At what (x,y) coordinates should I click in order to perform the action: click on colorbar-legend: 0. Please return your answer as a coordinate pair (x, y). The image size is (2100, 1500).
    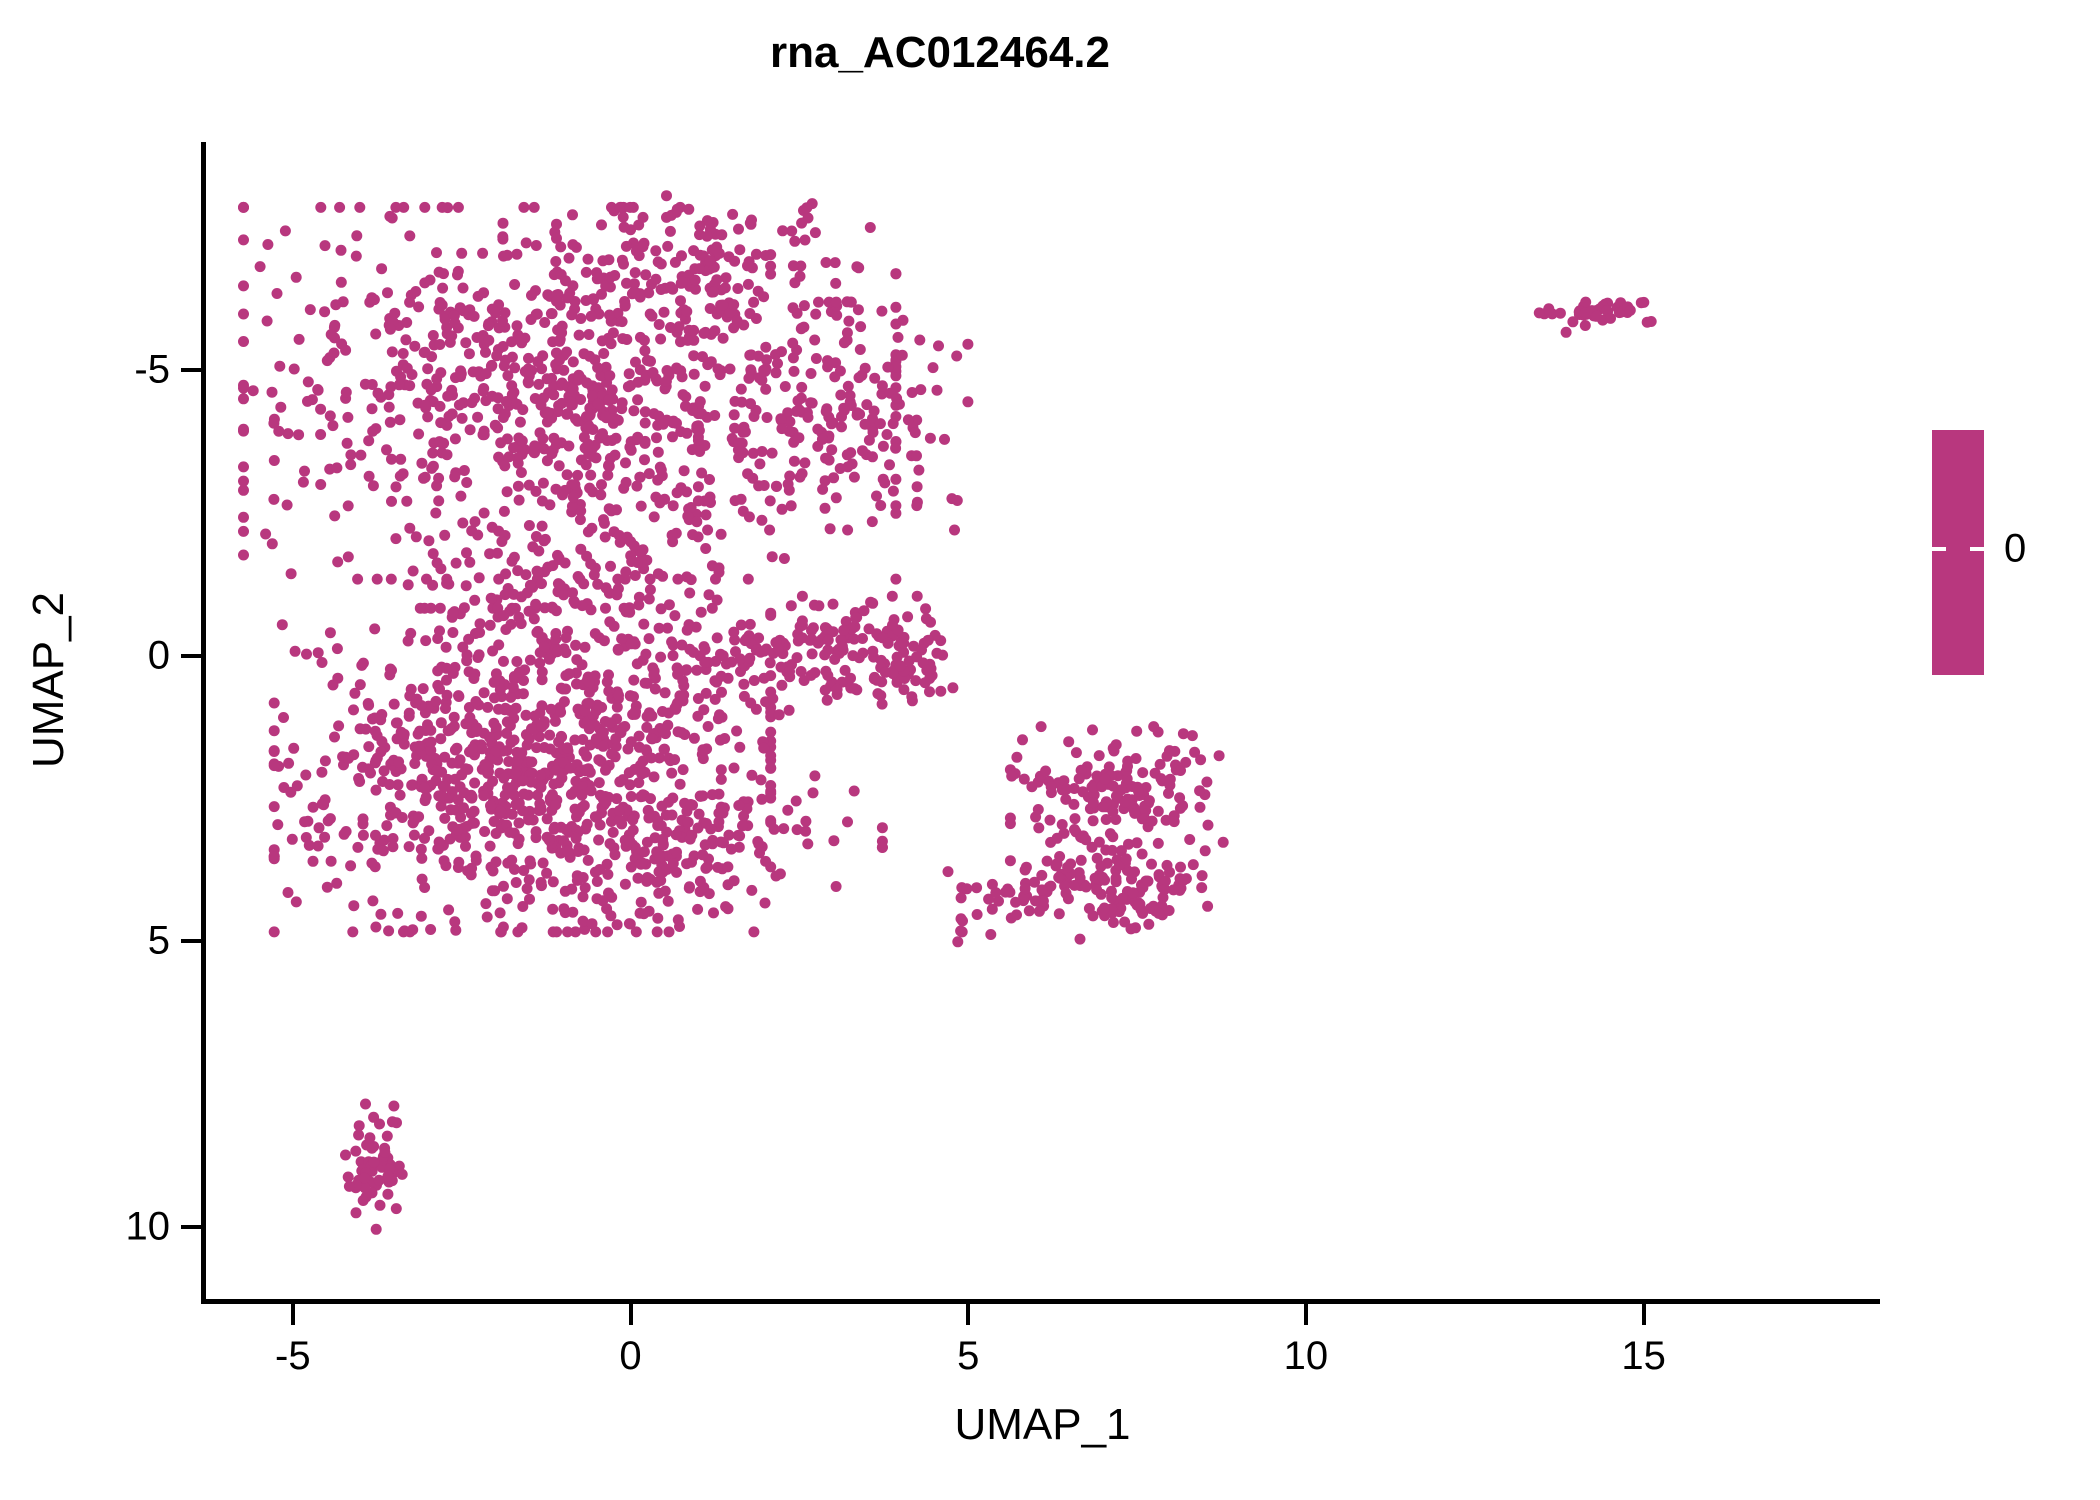
    Looking at the image, I should click on (2012, 555).